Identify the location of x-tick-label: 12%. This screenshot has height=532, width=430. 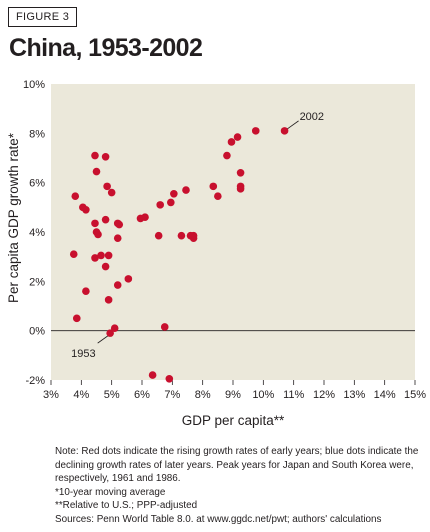
(324, 395).